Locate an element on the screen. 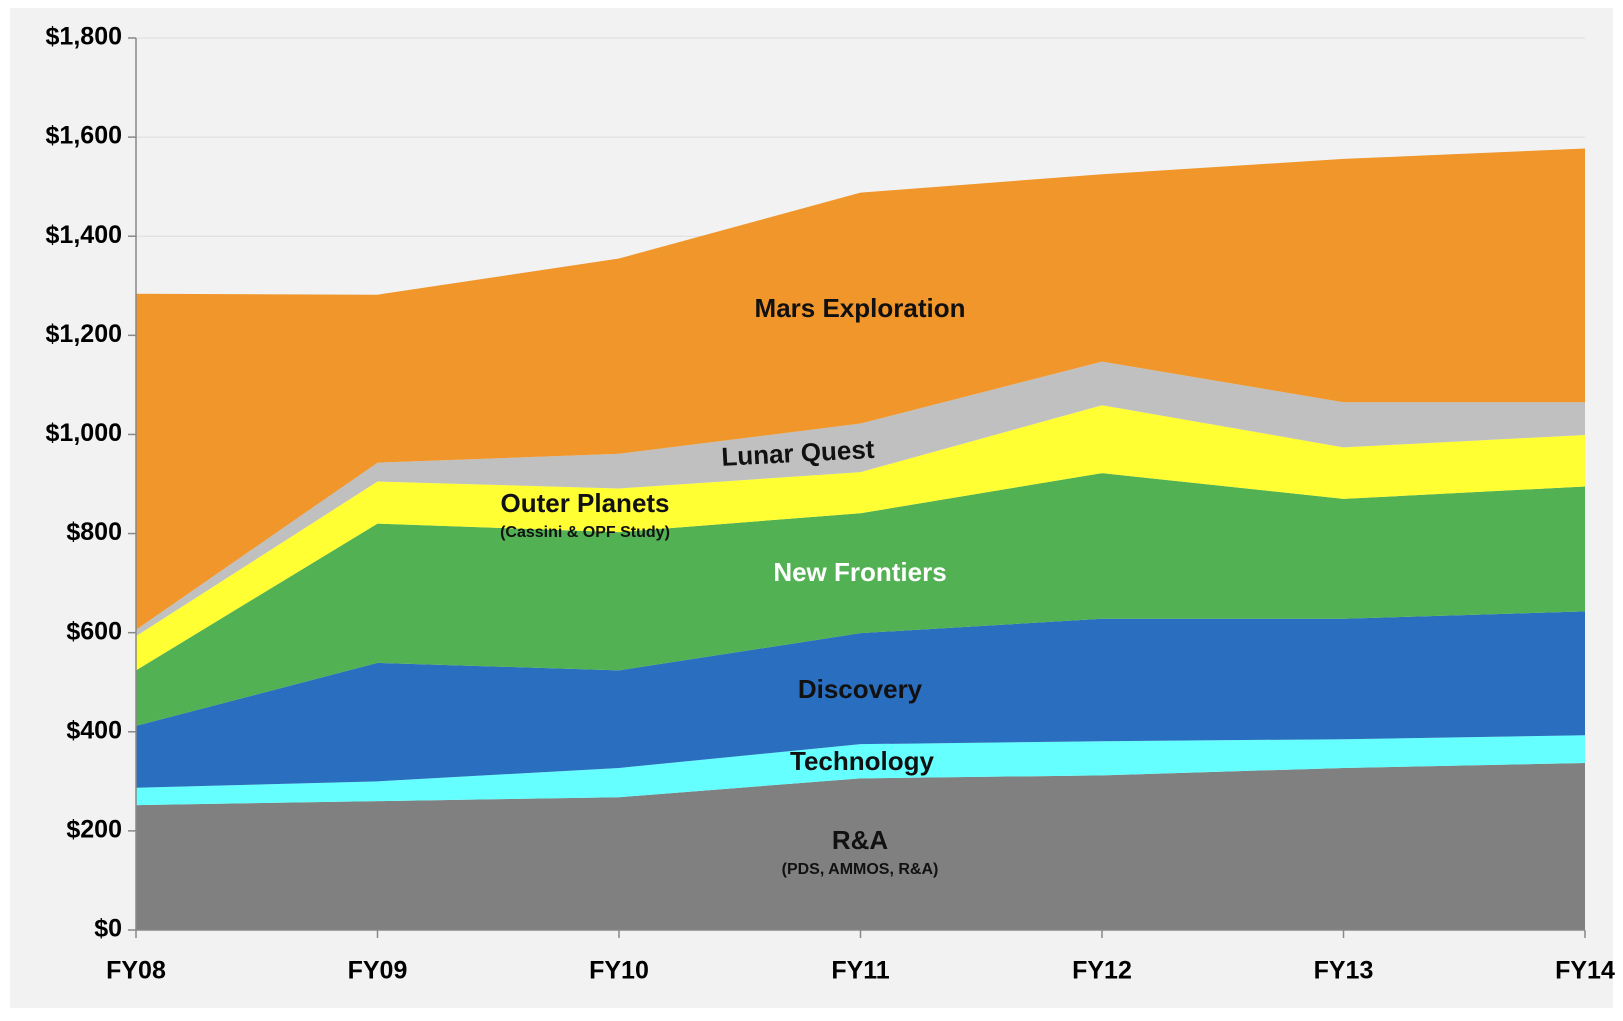  y-tick-label: $0 is located at coordinates (108, 929).